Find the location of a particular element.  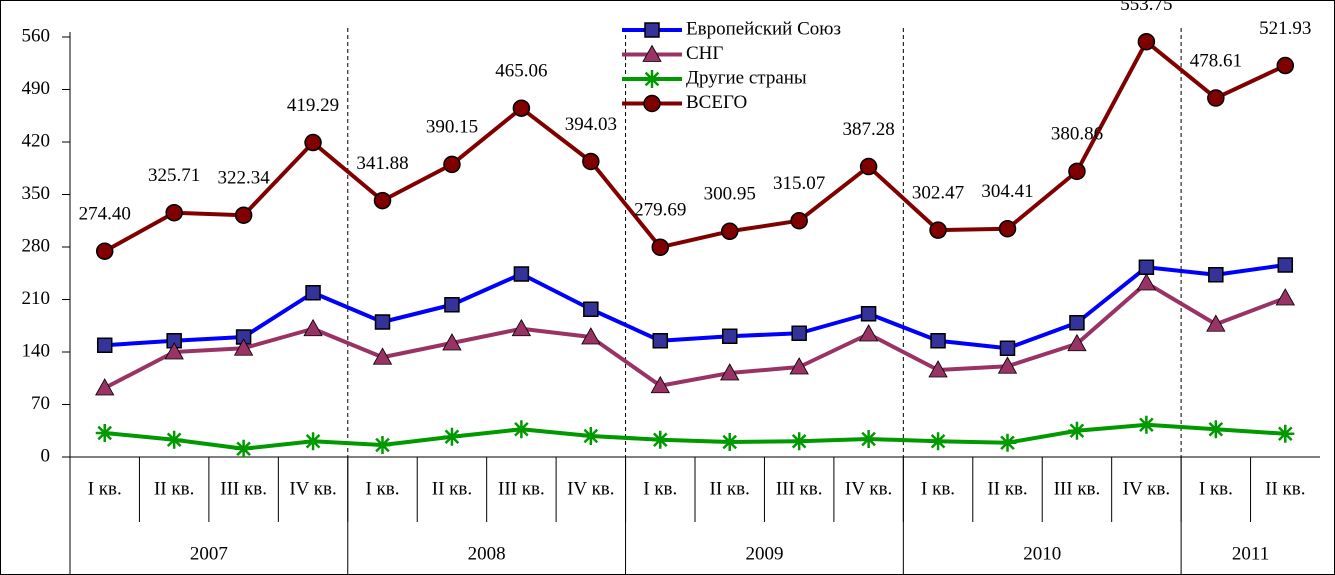

legend-label: Другие страны is located at coordinates (746, 77).